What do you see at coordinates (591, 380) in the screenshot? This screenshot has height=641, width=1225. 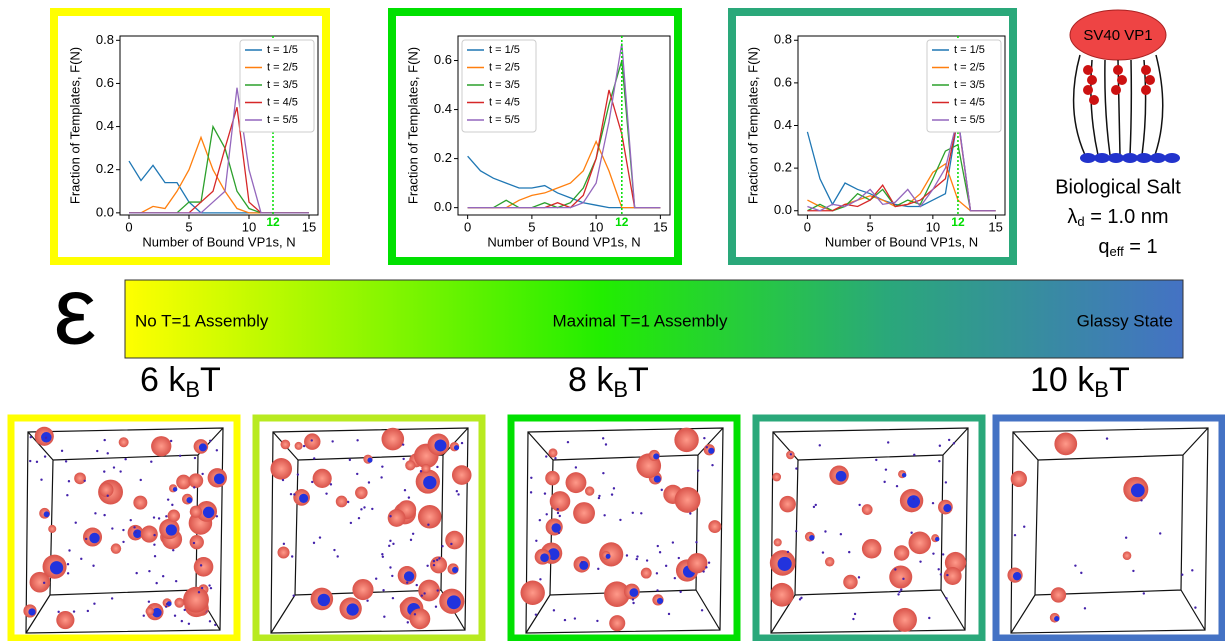 I see `energy-pre: 8 k` at bounding box center [591, 380].